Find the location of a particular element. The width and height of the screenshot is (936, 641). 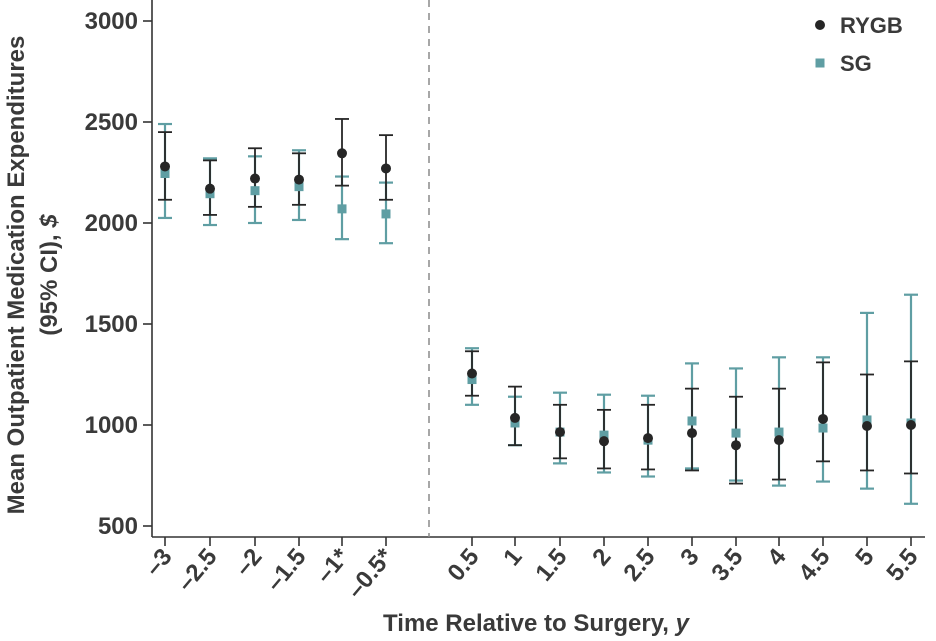

x-tick-label: 1 is located at coordinates (512, 558).